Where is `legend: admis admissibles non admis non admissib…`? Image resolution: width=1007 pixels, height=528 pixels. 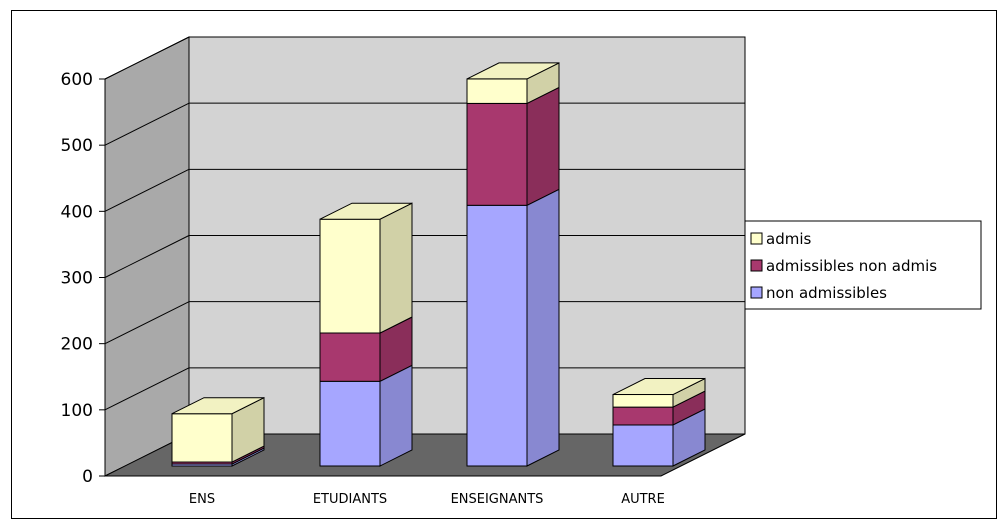
legend: admis admissibles non admis non admissib… is located at coordinates (863, 265).